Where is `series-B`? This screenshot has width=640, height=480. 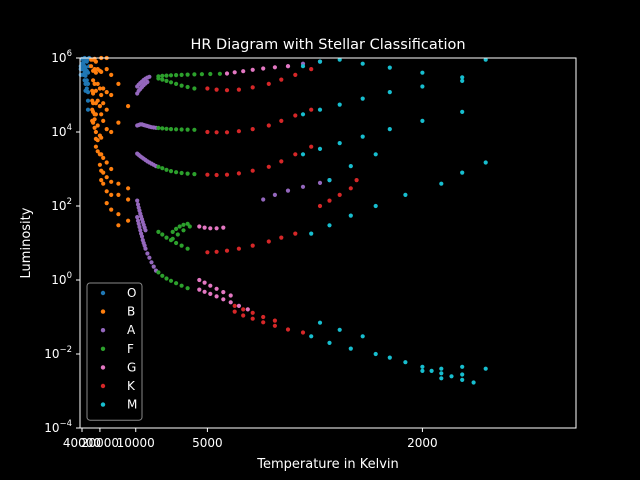
series-B is located at coordinates (110, 141).